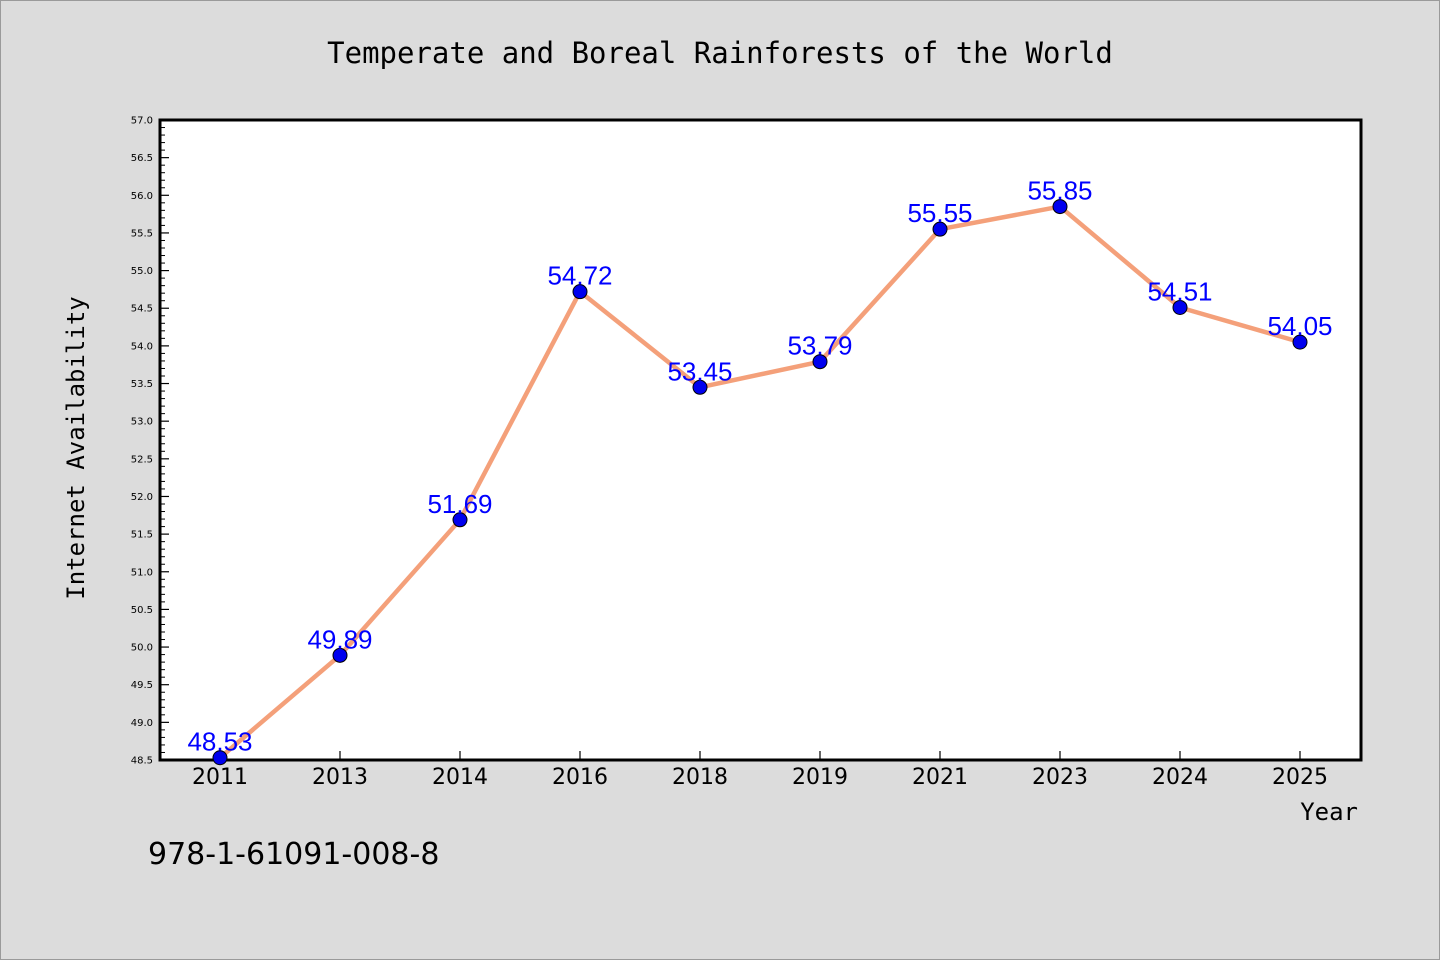 This screenshot has height=960, width=1440. What do you see at coordinates (1180, 777) in the screenshot?
I see `x-tick-label: 2024` at bounding box center [1180, 777].